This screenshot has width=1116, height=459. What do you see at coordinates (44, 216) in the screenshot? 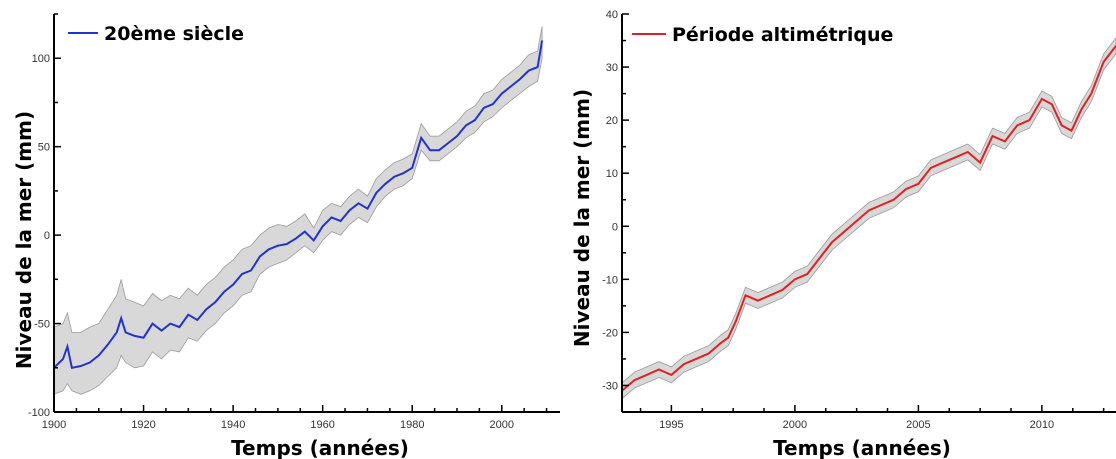
I see `y-ticks: -100 -50 0 50 100` at bounding box center [44, 216].